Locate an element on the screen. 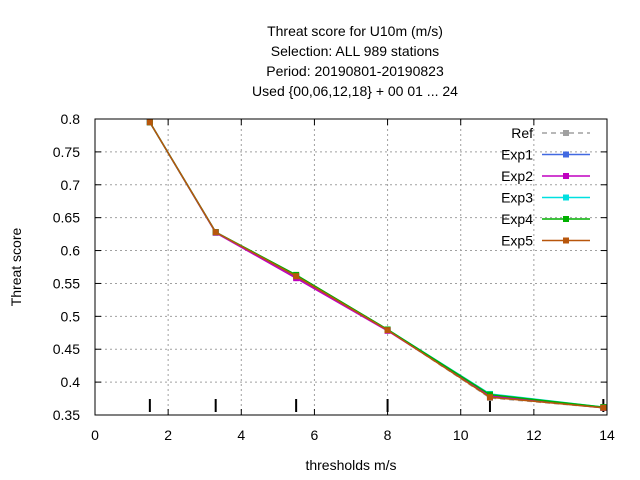  y-tick-label: 0.35 is located at coordinates (66, 415).